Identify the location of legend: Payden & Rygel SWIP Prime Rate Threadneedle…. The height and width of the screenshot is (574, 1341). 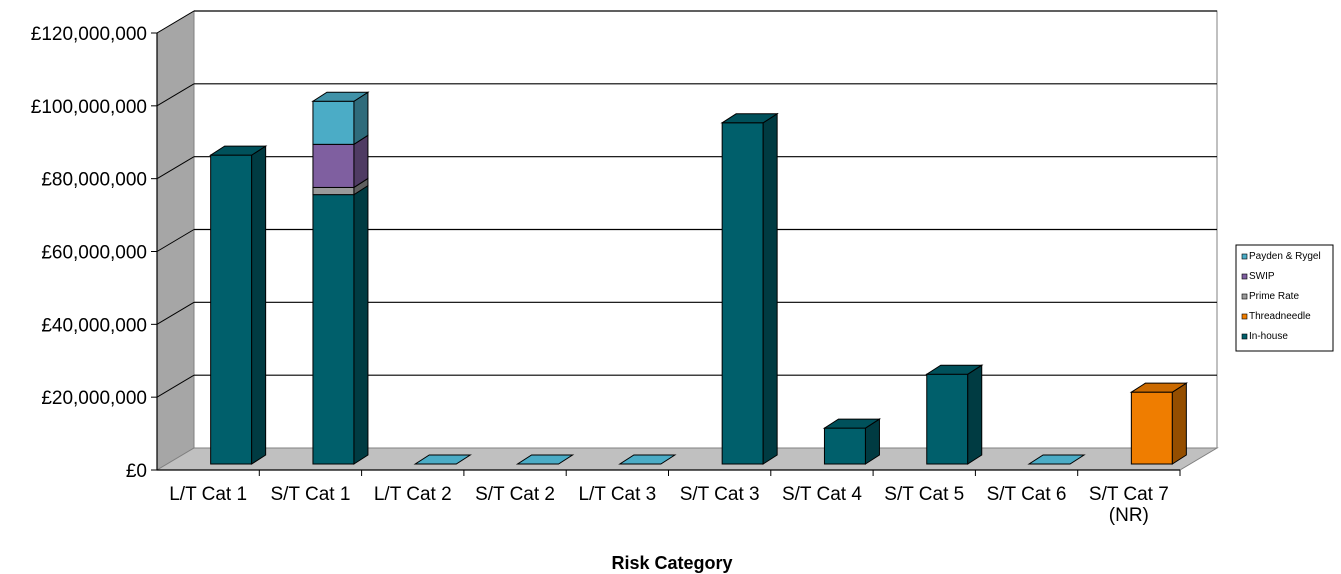
(1284, 298).